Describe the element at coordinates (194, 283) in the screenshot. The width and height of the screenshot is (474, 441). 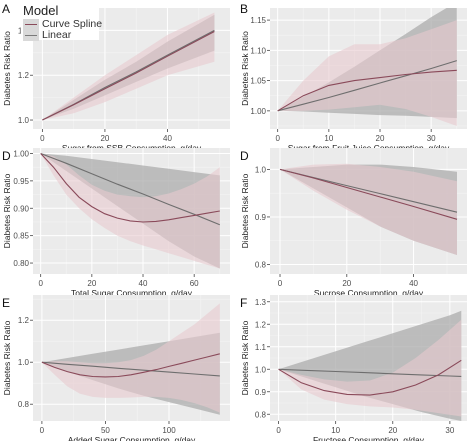
I see `x-tick-label: 60` at that location.